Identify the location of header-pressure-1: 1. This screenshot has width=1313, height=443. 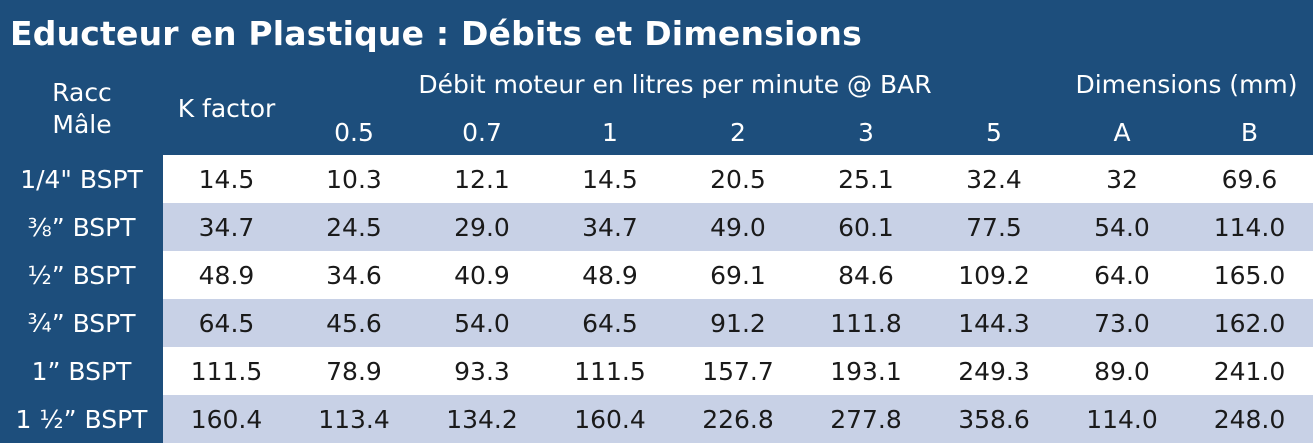
(610, 132).